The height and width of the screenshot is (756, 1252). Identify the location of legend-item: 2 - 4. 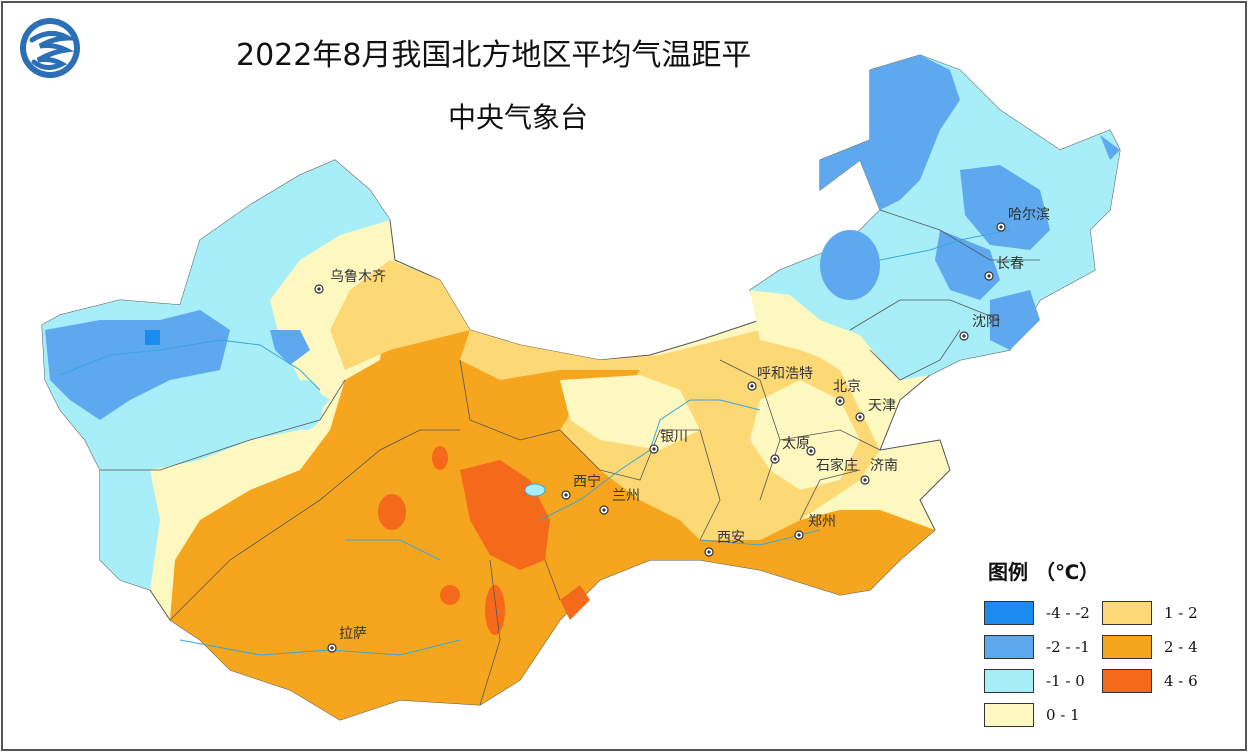
(1150, 647).